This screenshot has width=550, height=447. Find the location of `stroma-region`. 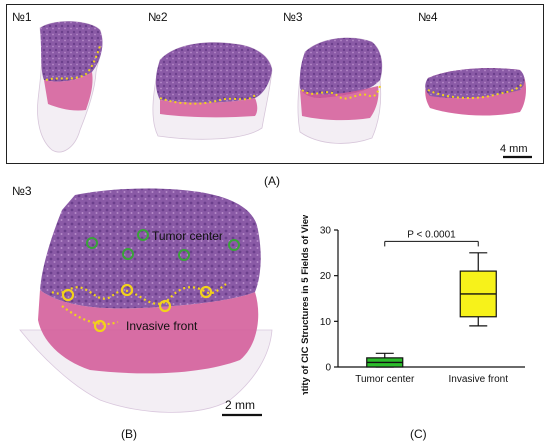

stroma-region is located at coordinates (148, 332).